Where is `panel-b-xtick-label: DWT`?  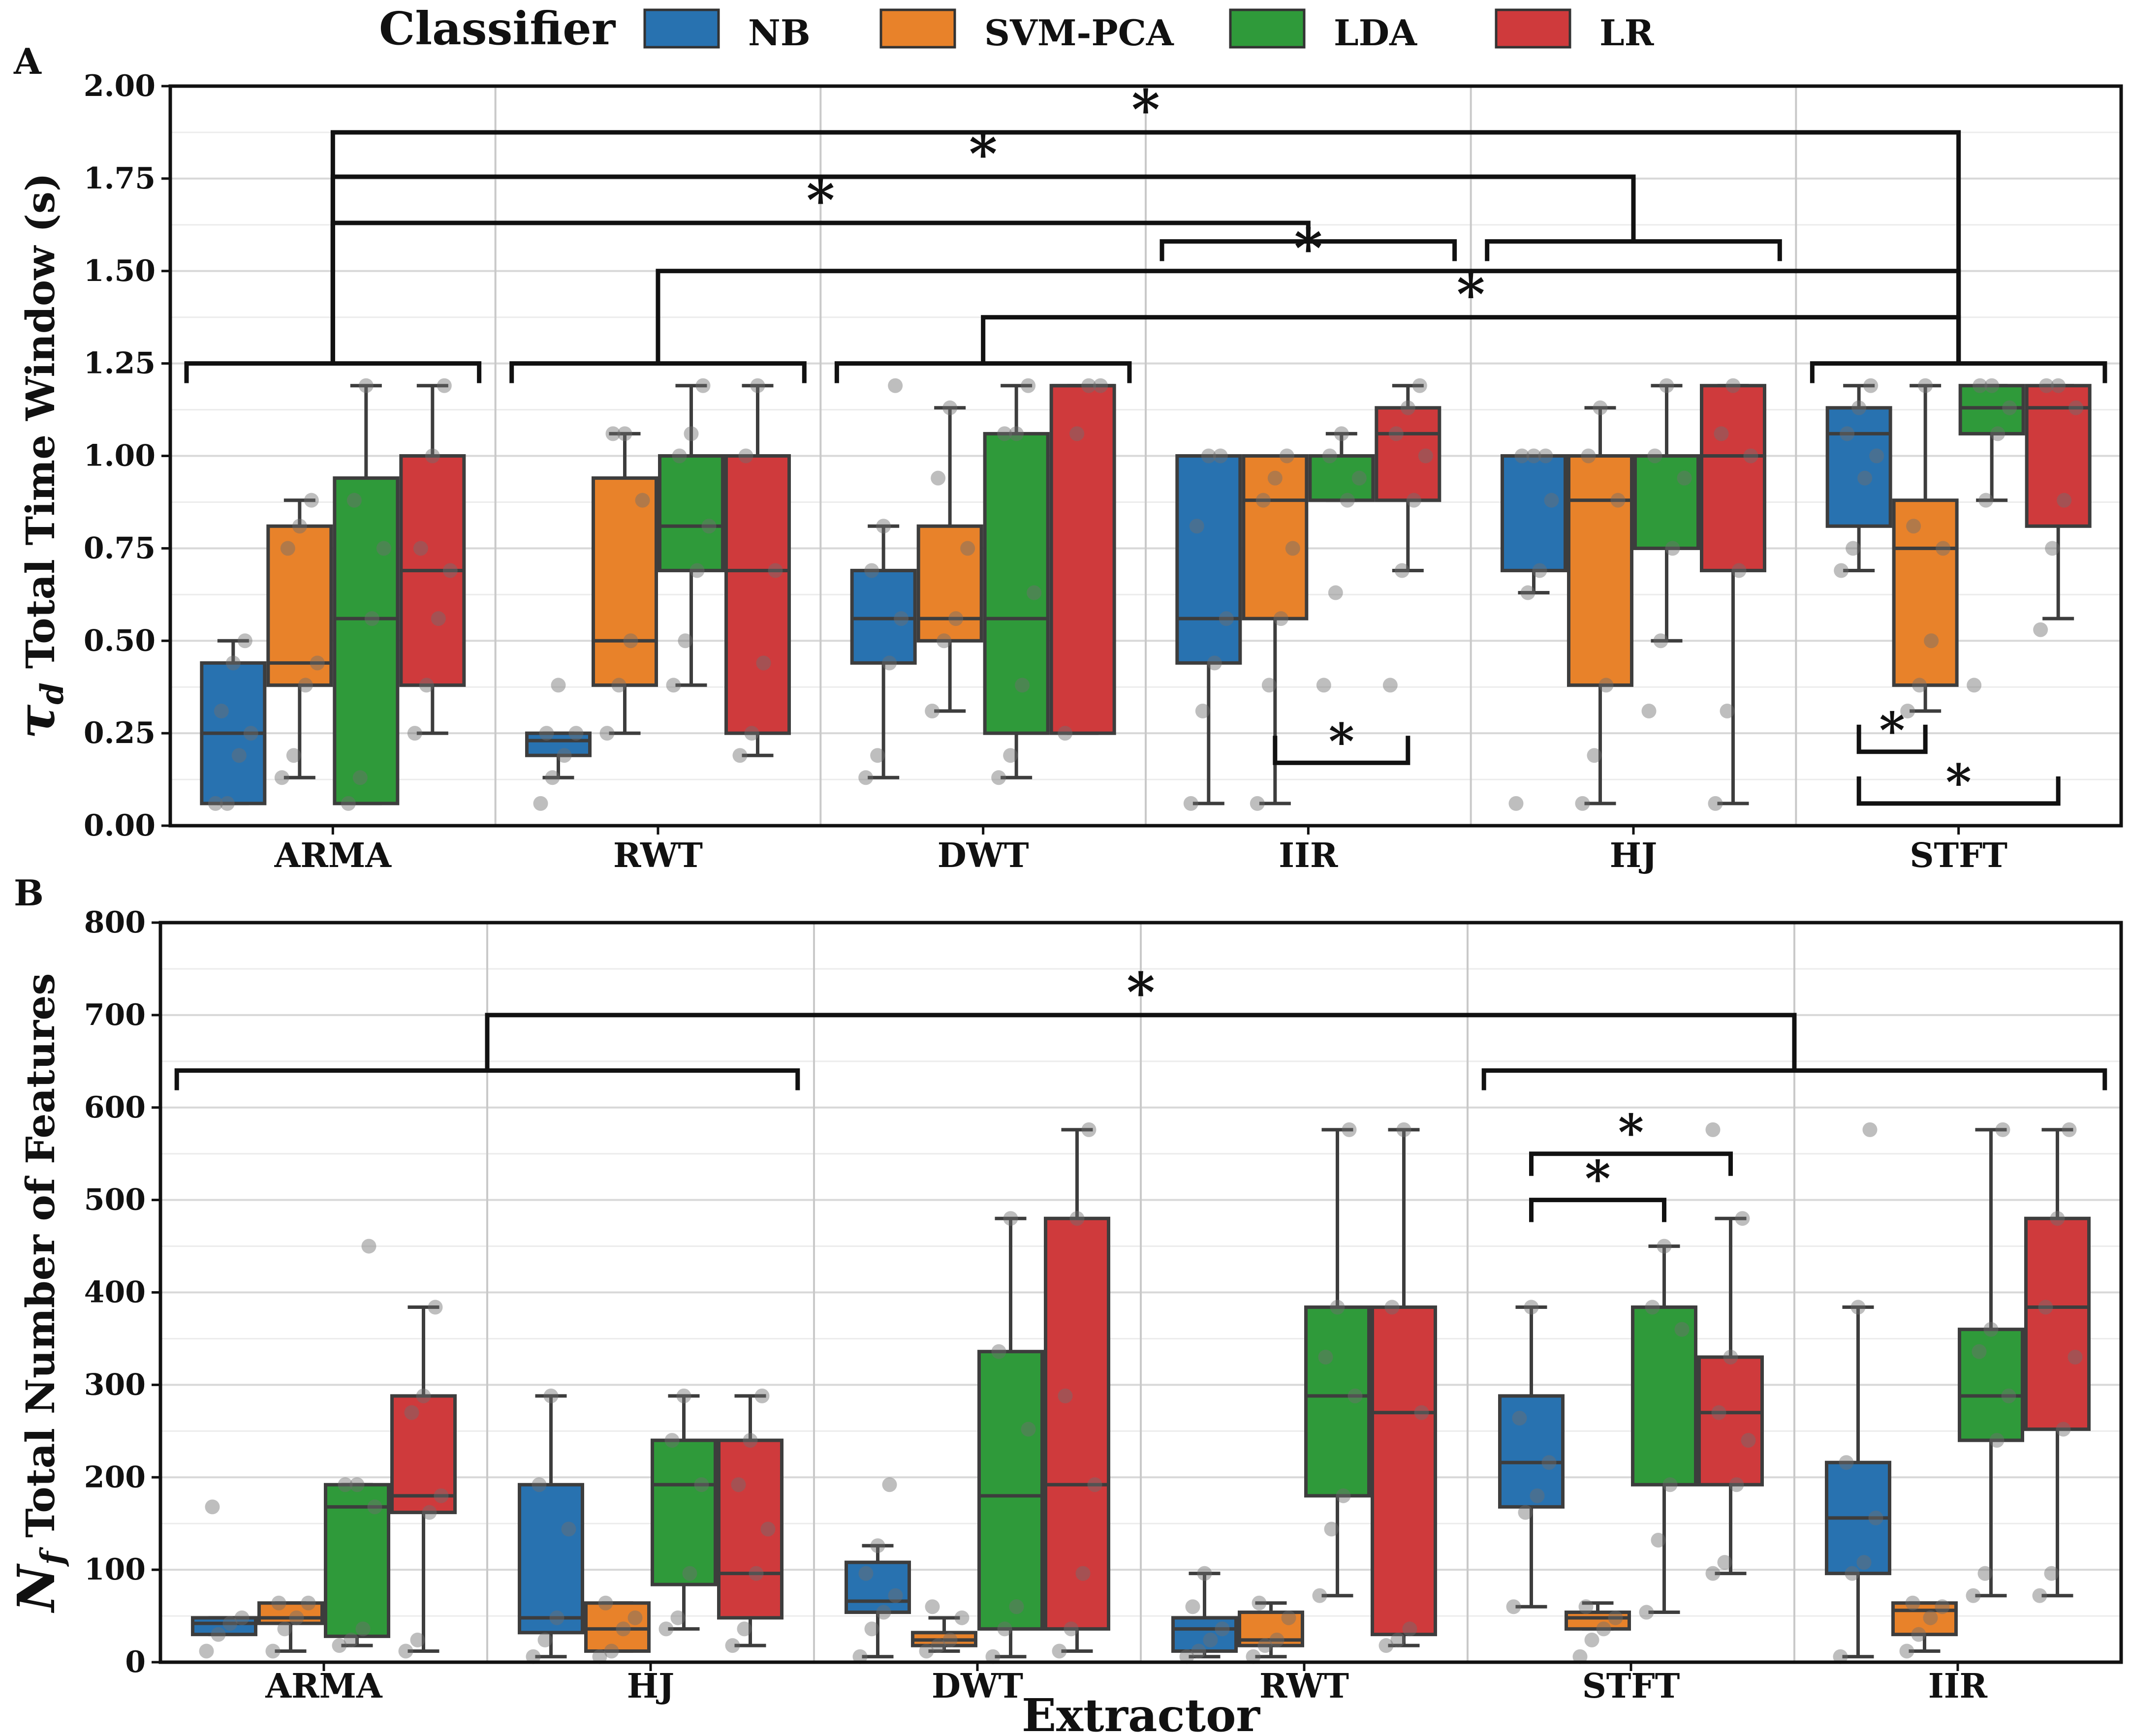
panel-b-xtick-label: DWT is located at coordinates (978, 1686).